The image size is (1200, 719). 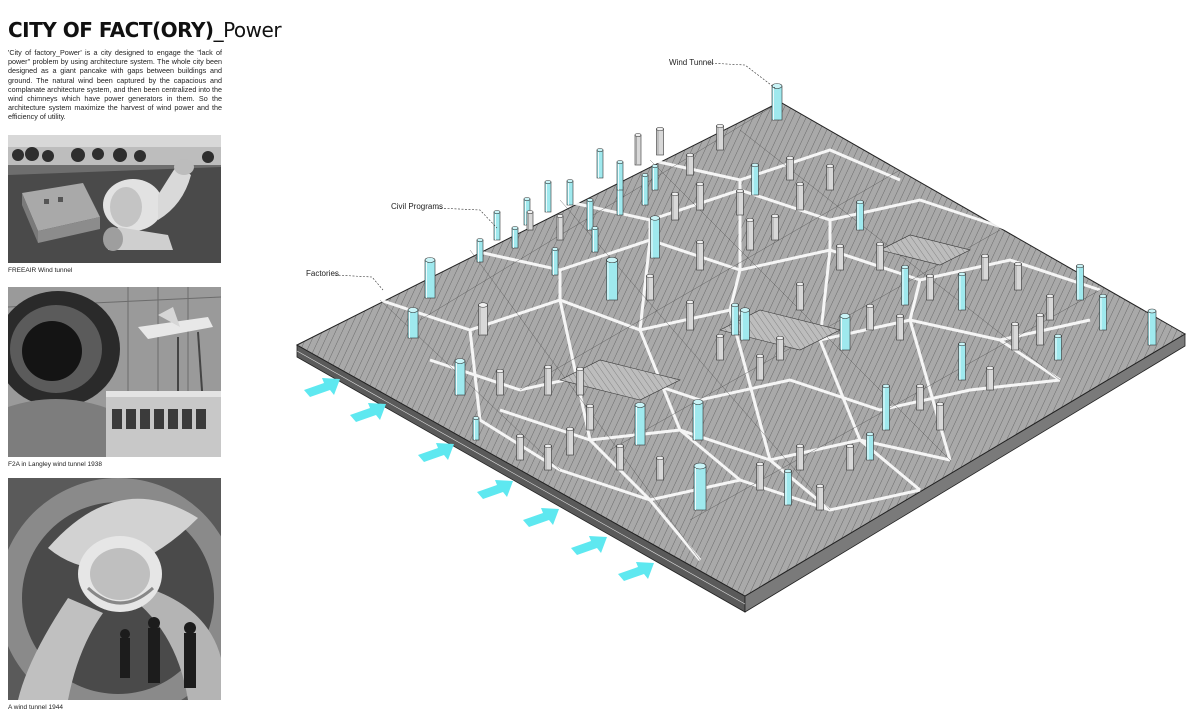 I want to click on wind-arrow-group, so click(x=479, y=479).